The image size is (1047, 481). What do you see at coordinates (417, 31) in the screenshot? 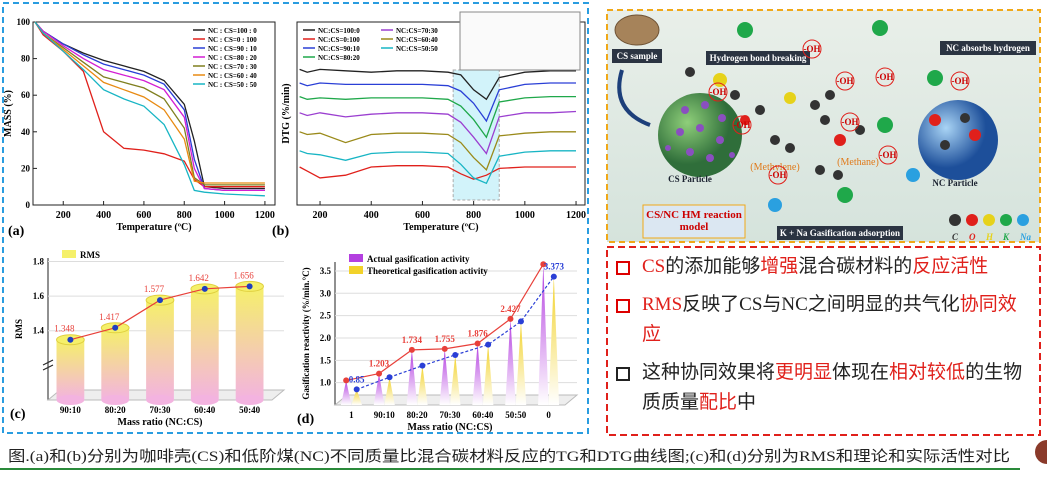
I see `legend-label: NC:CS=70:30` at bounding box center [417, 31].